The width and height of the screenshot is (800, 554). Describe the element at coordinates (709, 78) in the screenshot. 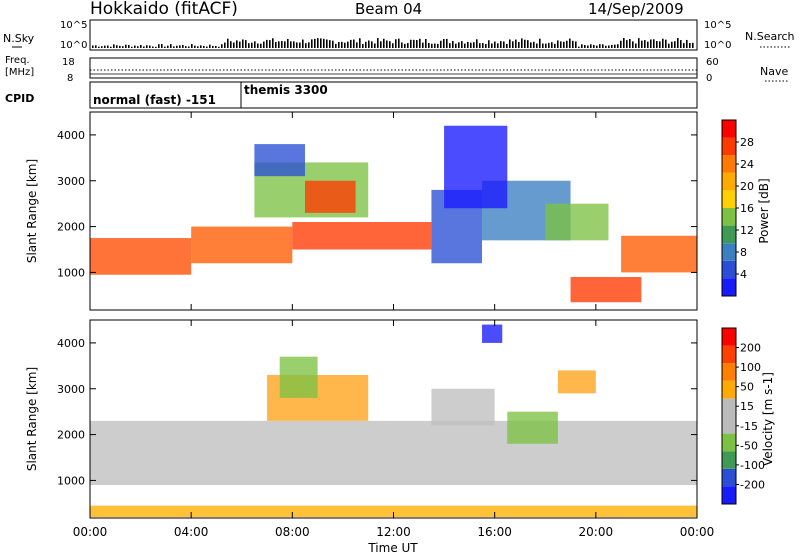

I see `nave-tick-bottom: 0` at that location.